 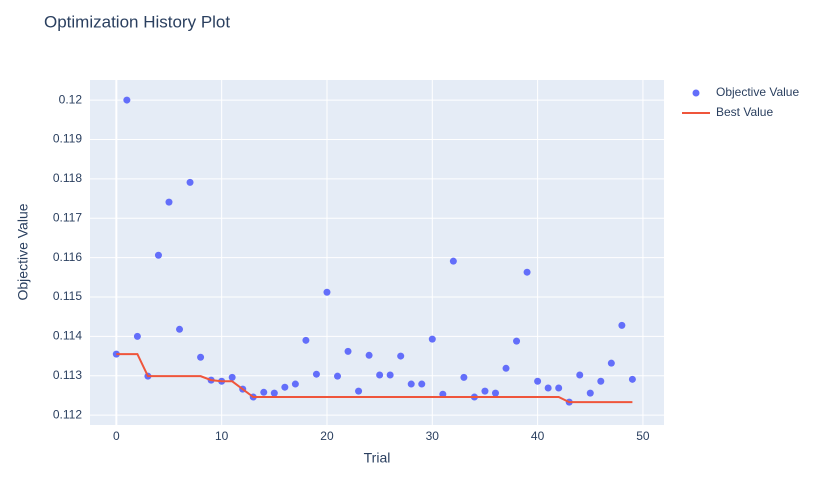 I want to click on x-axis-title: Trial, so click(x=377, y=458).